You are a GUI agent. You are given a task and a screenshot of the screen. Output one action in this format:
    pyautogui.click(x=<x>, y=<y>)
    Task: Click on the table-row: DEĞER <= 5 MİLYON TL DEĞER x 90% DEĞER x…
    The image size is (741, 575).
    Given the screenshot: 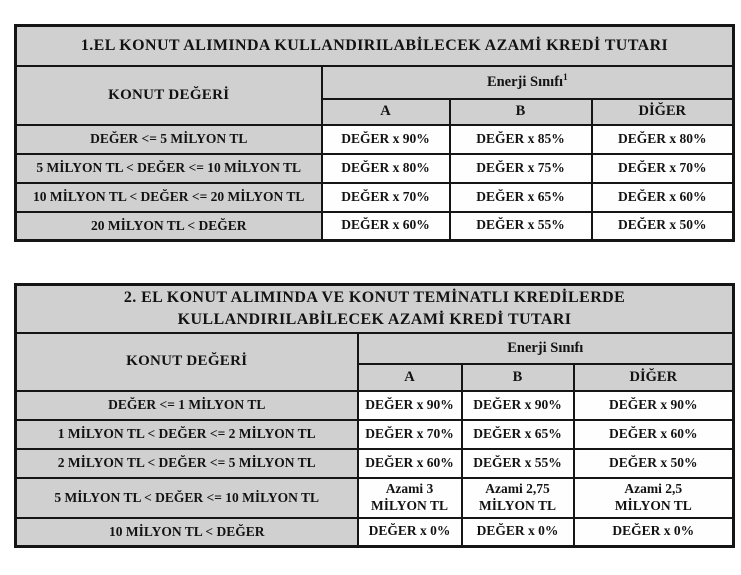 What is the action you would take?
    pyautogui.click(x=374, y=139)
    